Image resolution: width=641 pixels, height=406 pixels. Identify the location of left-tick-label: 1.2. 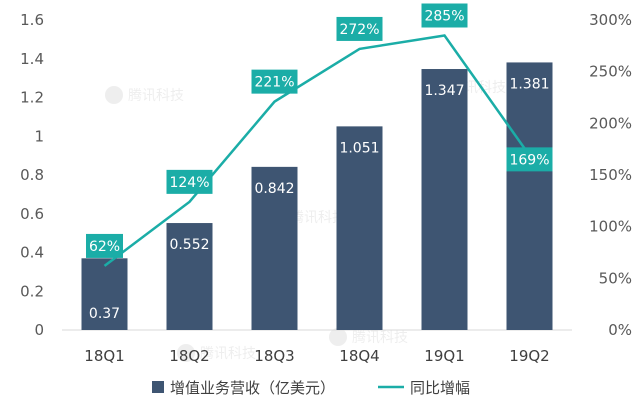
(32, 98).